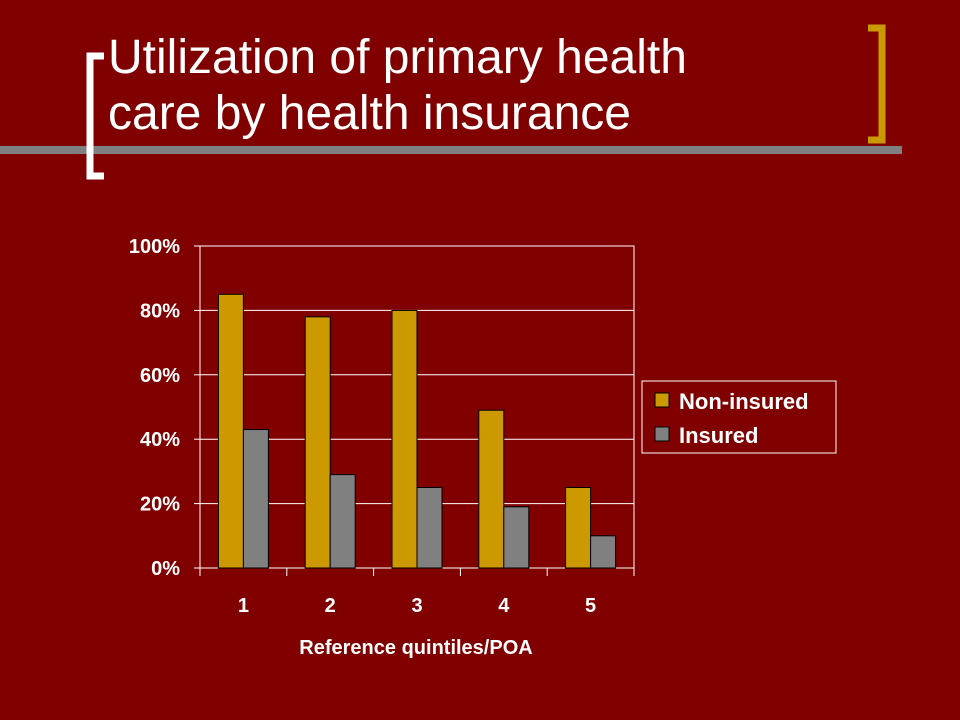 The height and width of the screenshot is (720, 960). What do you see at coordinates (95, 116) in the screenshot?
I see `left-bracket` at bounding box center [95, 116].